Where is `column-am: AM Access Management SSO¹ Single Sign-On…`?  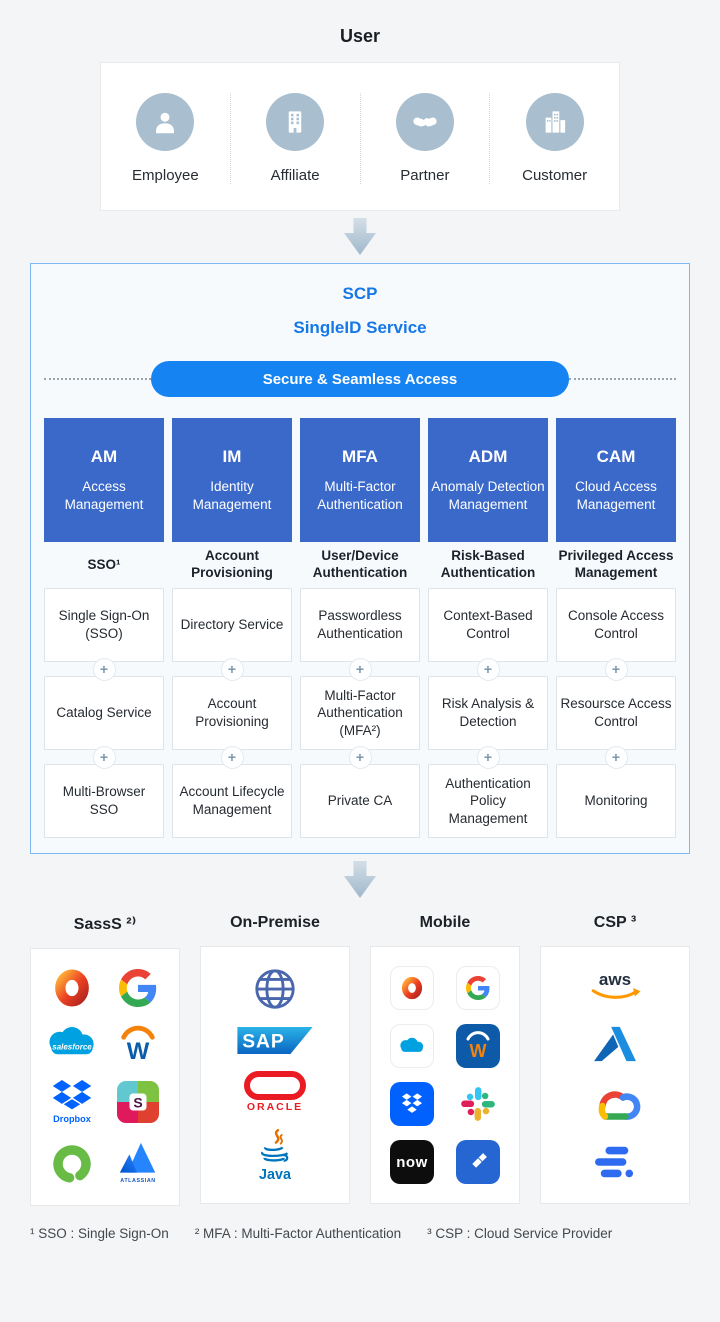 column-am: AM Access Management SSO¹ Single Sign-On… is located at coordinates (104, 628).